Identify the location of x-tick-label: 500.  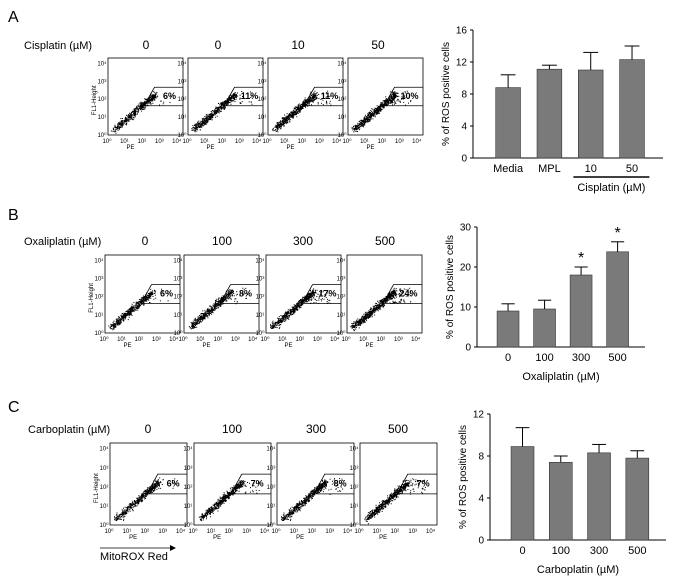
(617, 358).